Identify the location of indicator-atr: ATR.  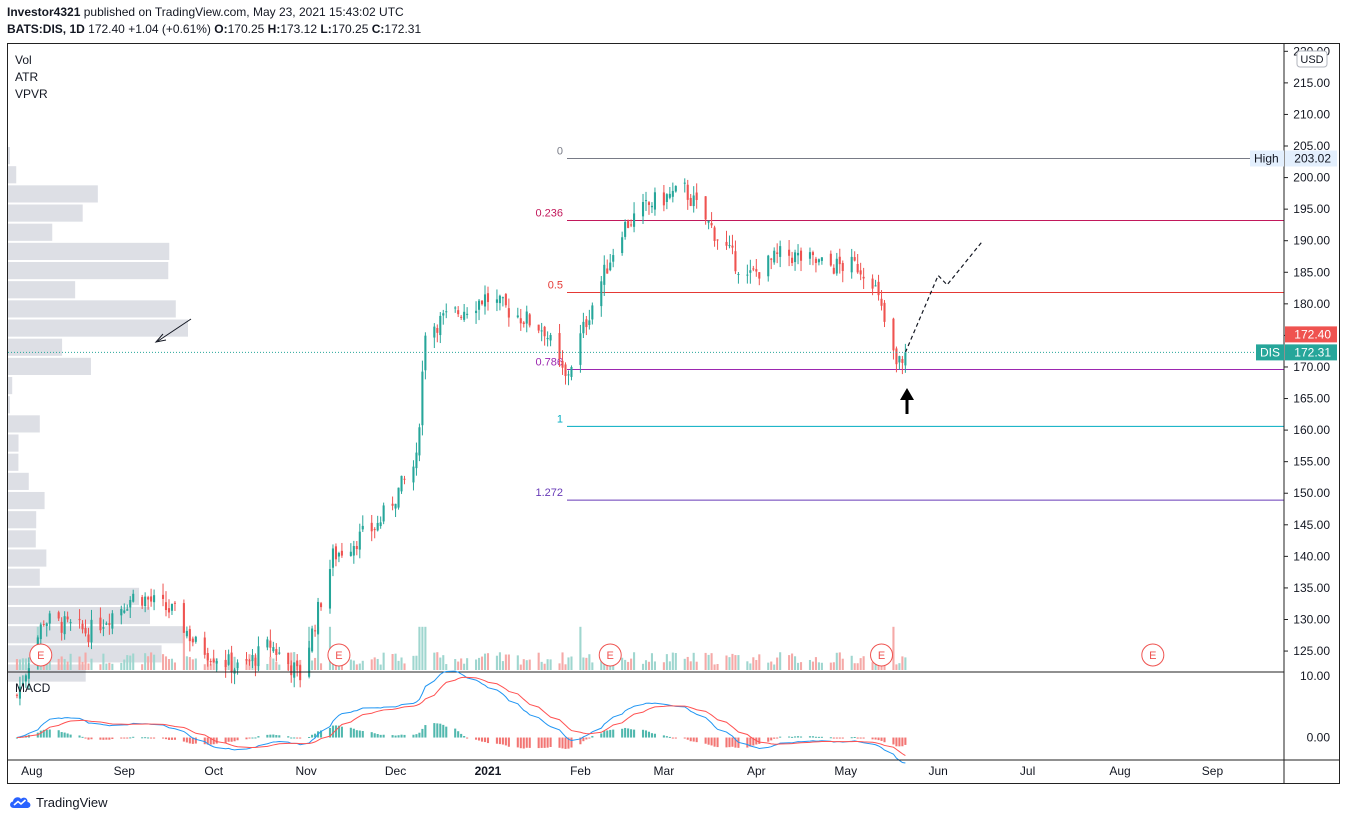
(27, 77).